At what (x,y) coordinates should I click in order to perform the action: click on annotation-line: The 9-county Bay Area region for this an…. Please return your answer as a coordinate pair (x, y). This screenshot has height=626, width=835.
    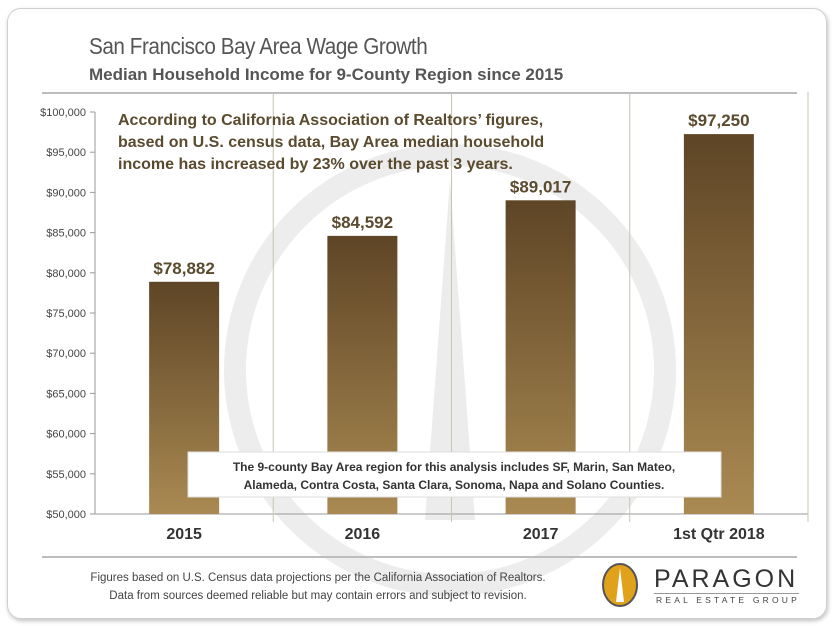
    Looking at the image, I should click on (454, 467).